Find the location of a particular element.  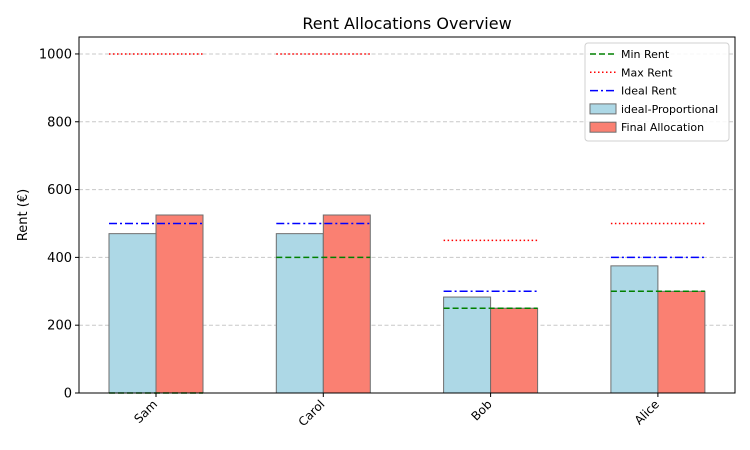

y-tick-label: 800 is located at coordinates (59, 122).